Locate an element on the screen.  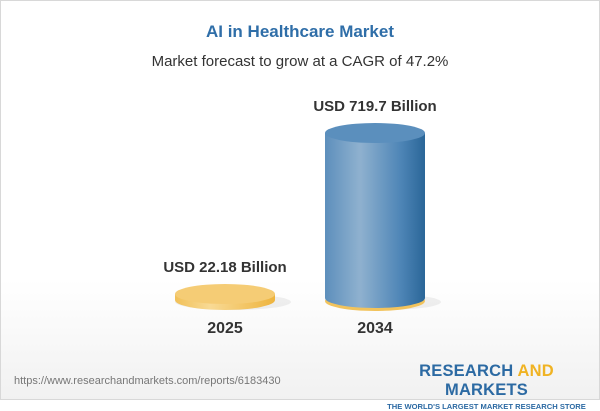
bar-2025-top is located at coordinates (225, 294).